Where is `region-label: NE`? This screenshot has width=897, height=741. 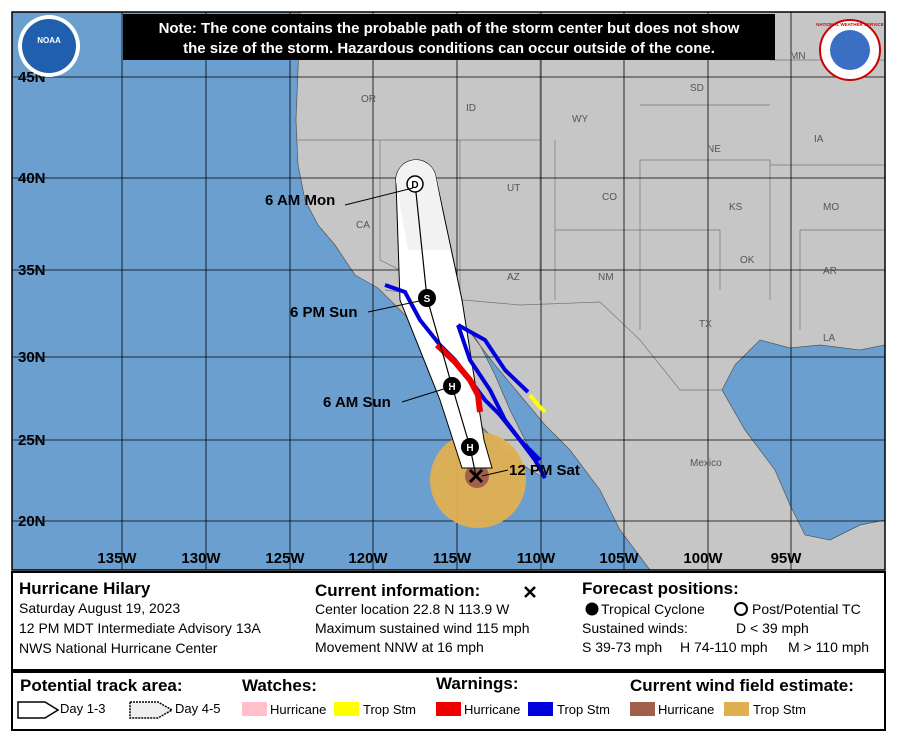
region-label: NE is located at coordinates (714, 149).